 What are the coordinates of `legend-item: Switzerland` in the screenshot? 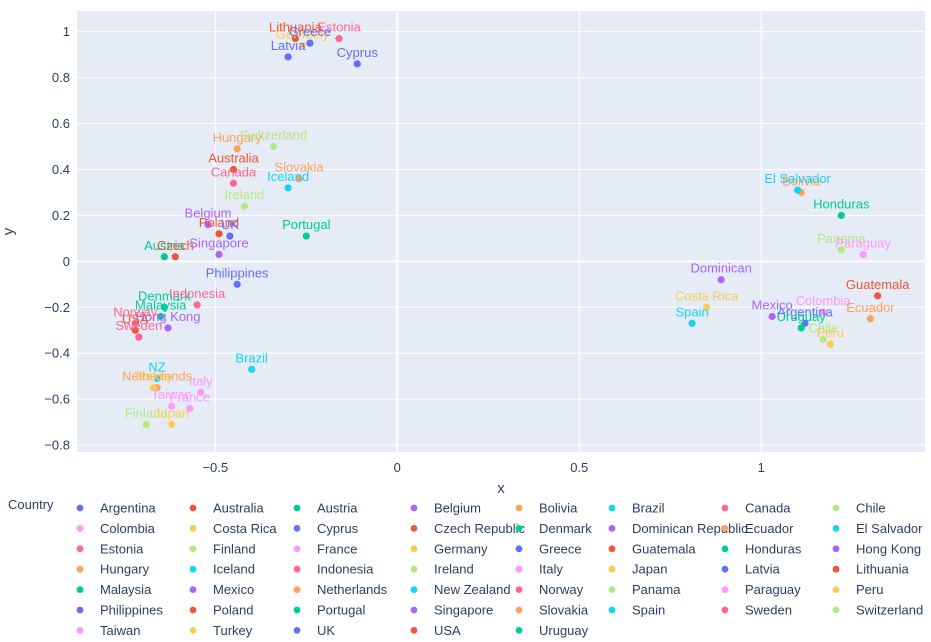 It's located at (878, 610).